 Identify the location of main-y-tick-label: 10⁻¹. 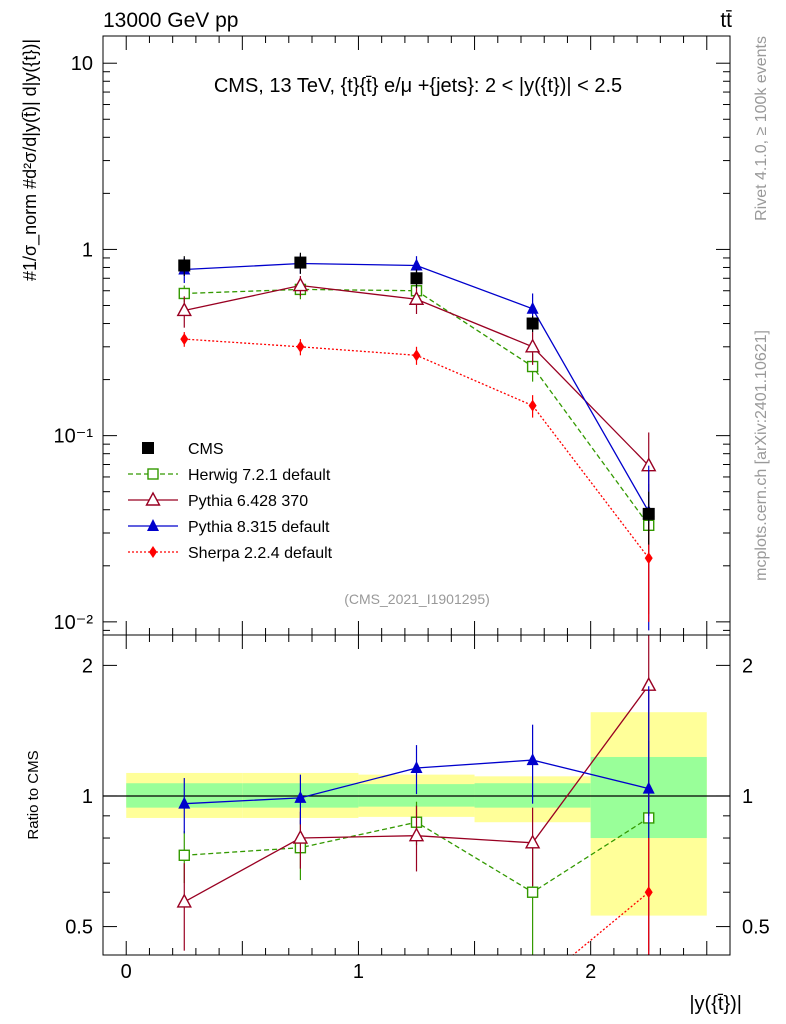
(74, 437).